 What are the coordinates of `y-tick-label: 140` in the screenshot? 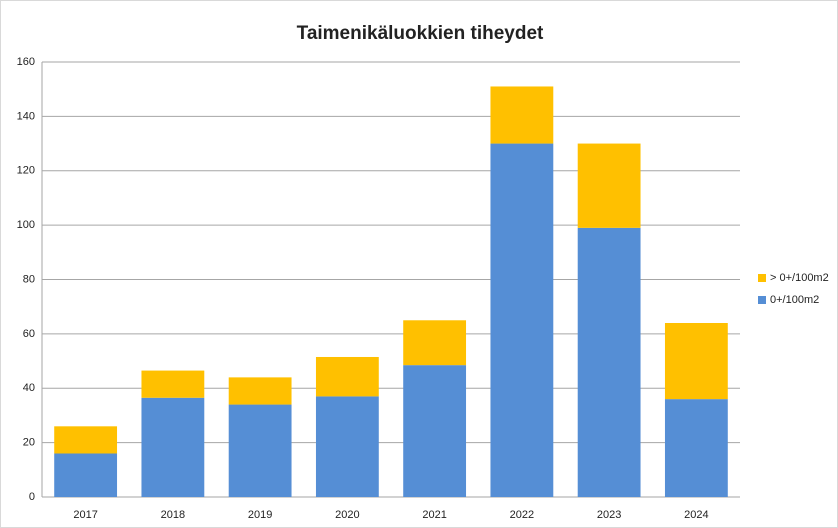 It's located at (26, 116).